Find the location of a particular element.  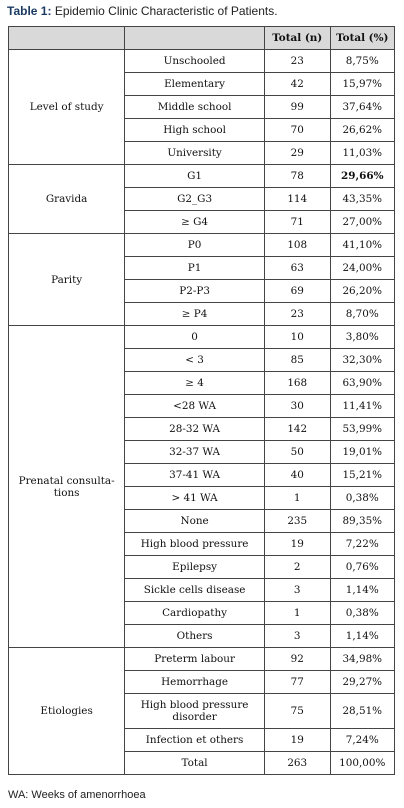

subcategory-cell: ≥ P4 is located at coordinates (194, 314).